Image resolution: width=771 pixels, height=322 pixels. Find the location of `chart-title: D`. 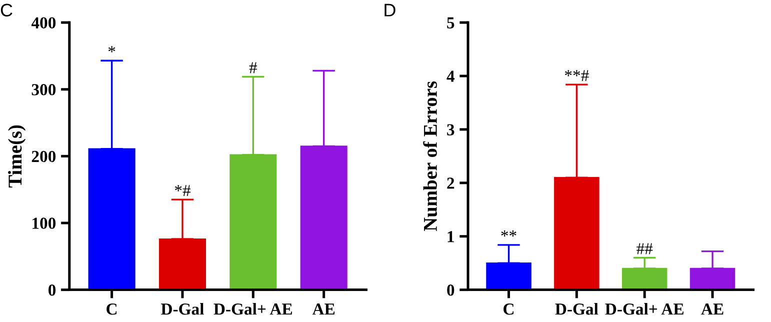

chart-title: D is located at coordinates (390, 10).